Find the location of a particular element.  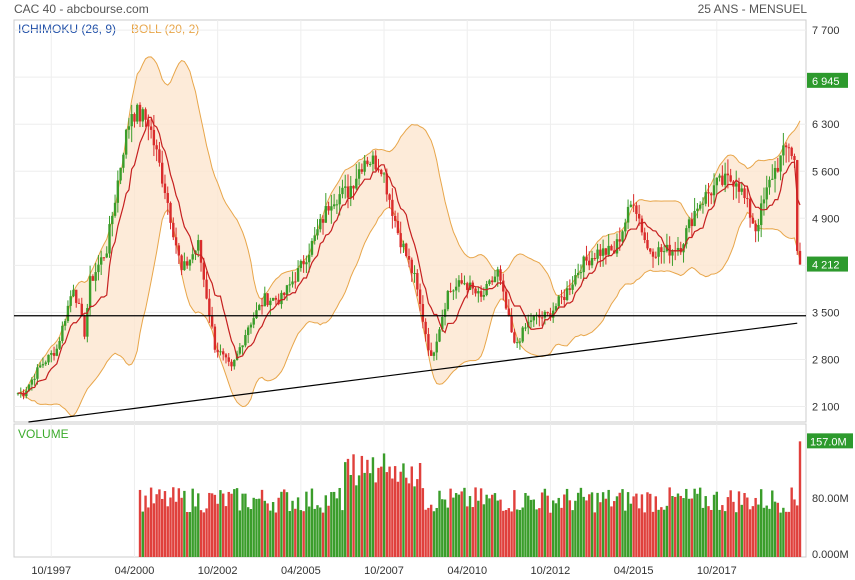

x-tick-label: 04/2015 is located at coordinates (634, 571).